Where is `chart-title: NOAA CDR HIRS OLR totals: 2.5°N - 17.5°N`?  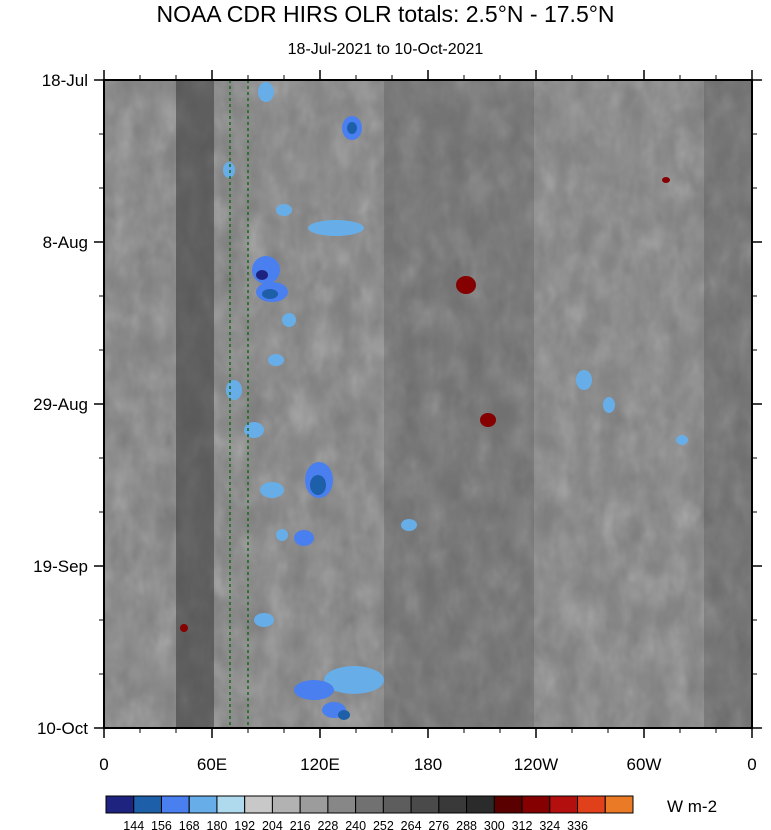
chart-title: NOAA CDR HIRS OLR totals: 2.5°N - 17.5°N is located at coordinates (385, 14).